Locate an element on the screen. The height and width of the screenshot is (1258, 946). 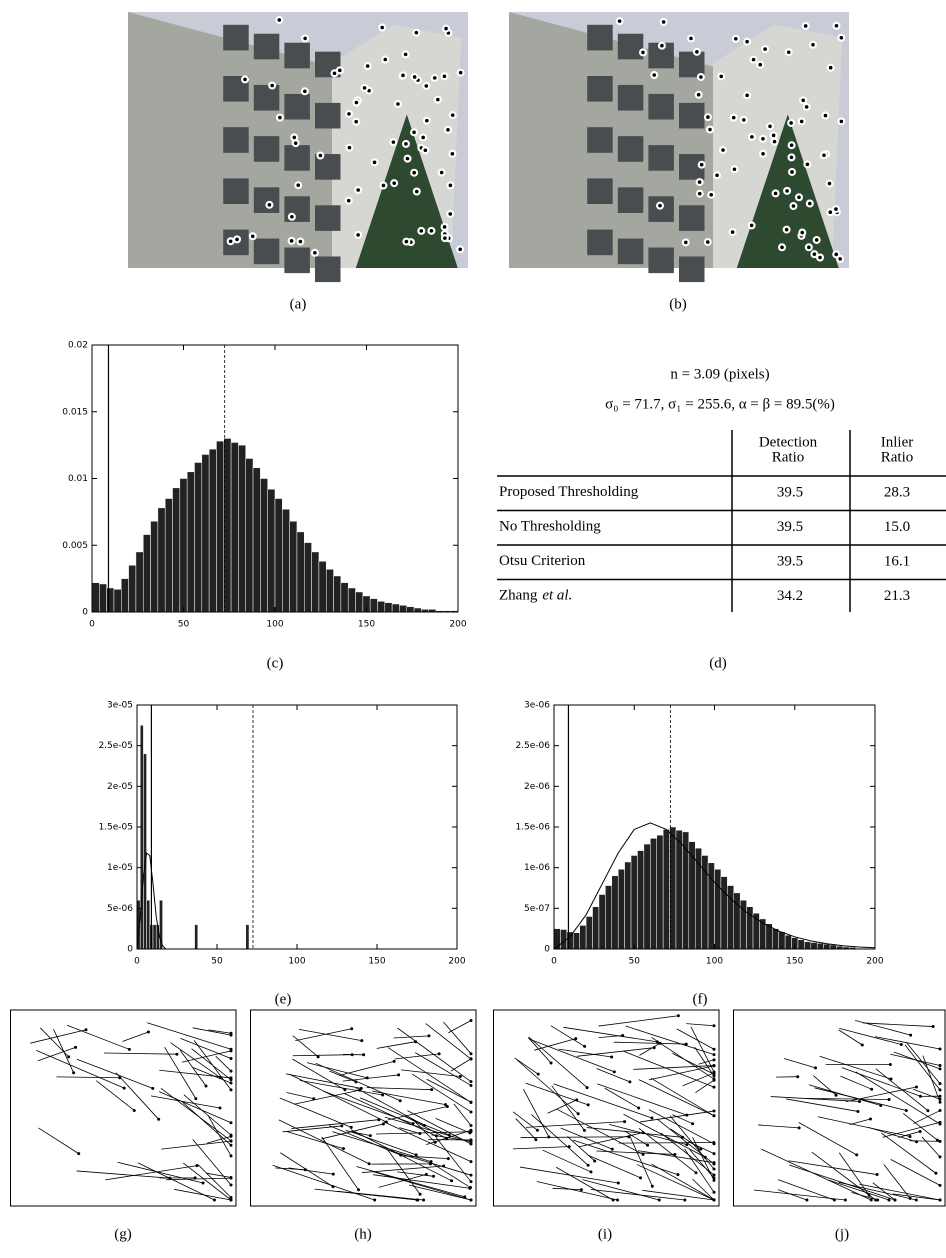
y-tick-label: 0 is located at coordinates (85, 613).